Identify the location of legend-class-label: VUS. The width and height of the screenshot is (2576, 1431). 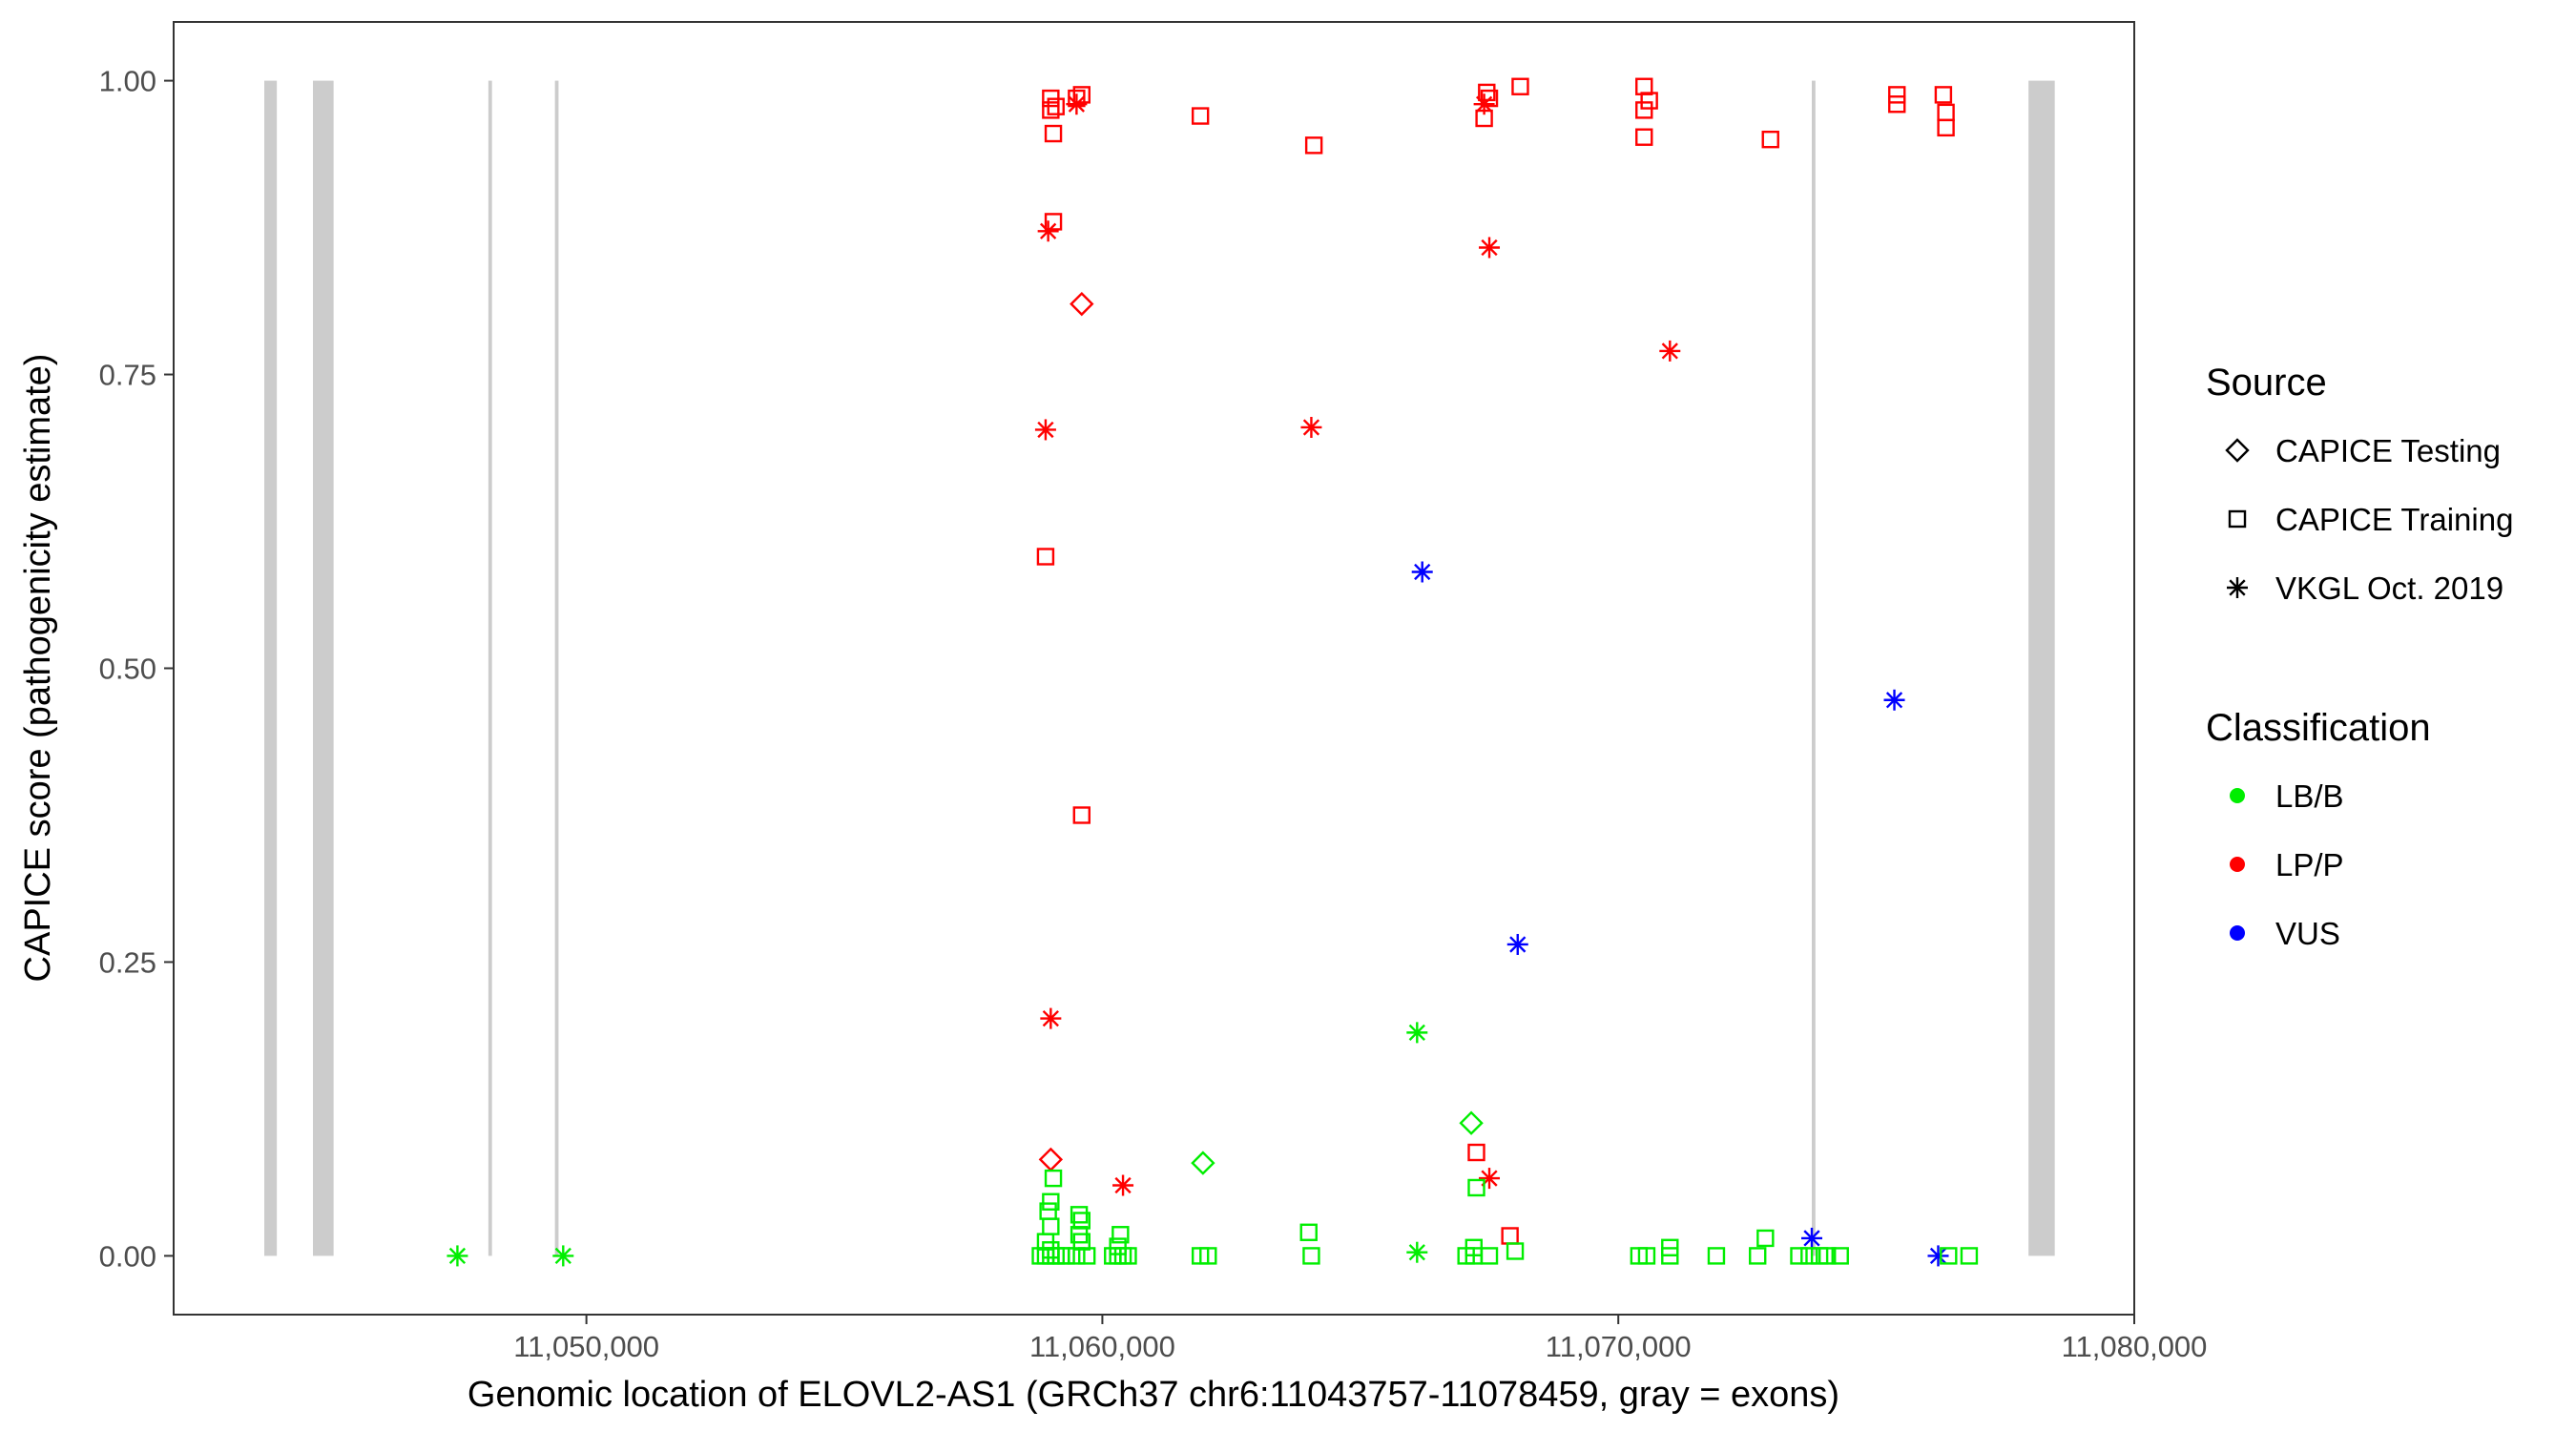
(2307, 933).